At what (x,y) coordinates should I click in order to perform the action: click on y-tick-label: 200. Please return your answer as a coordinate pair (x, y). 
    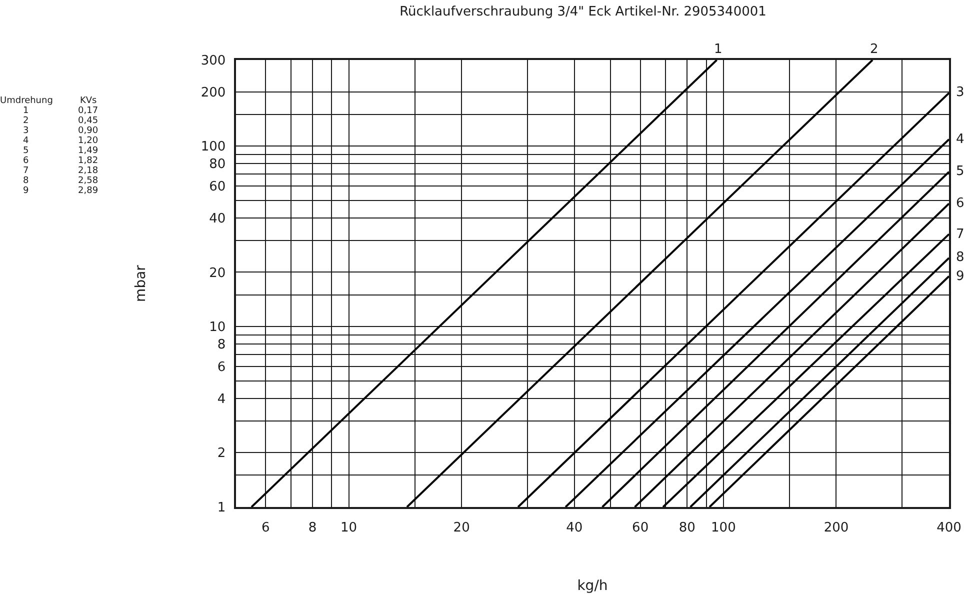
    Looking at the image, I should click on (213, 92).